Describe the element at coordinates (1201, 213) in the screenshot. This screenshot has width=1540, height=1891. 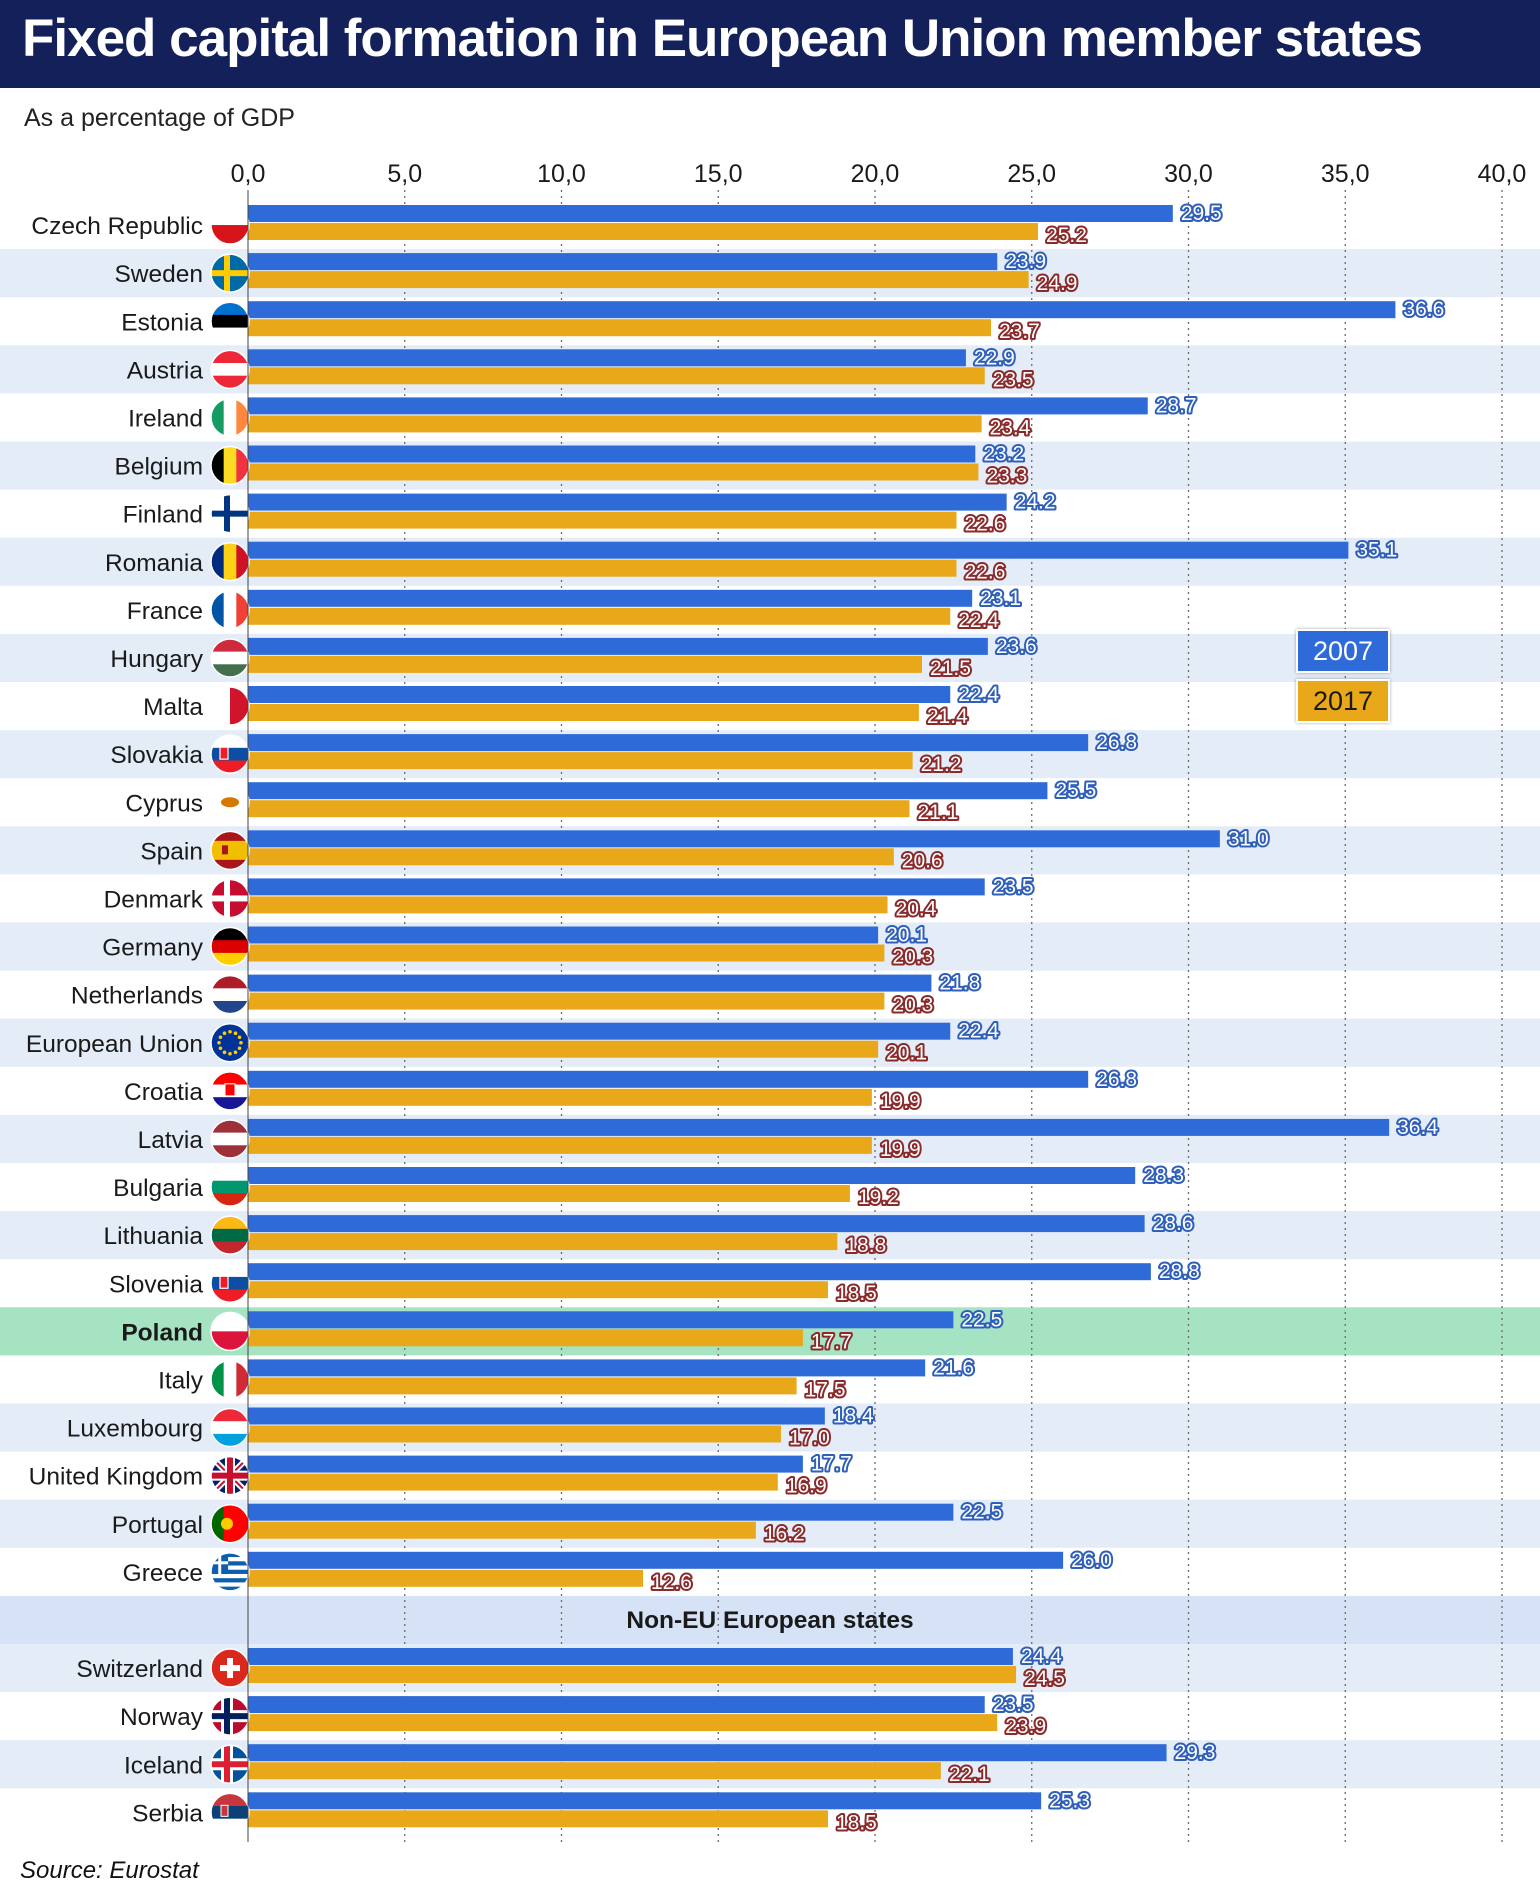
I see `data-label-2007: 29.5` at that location.